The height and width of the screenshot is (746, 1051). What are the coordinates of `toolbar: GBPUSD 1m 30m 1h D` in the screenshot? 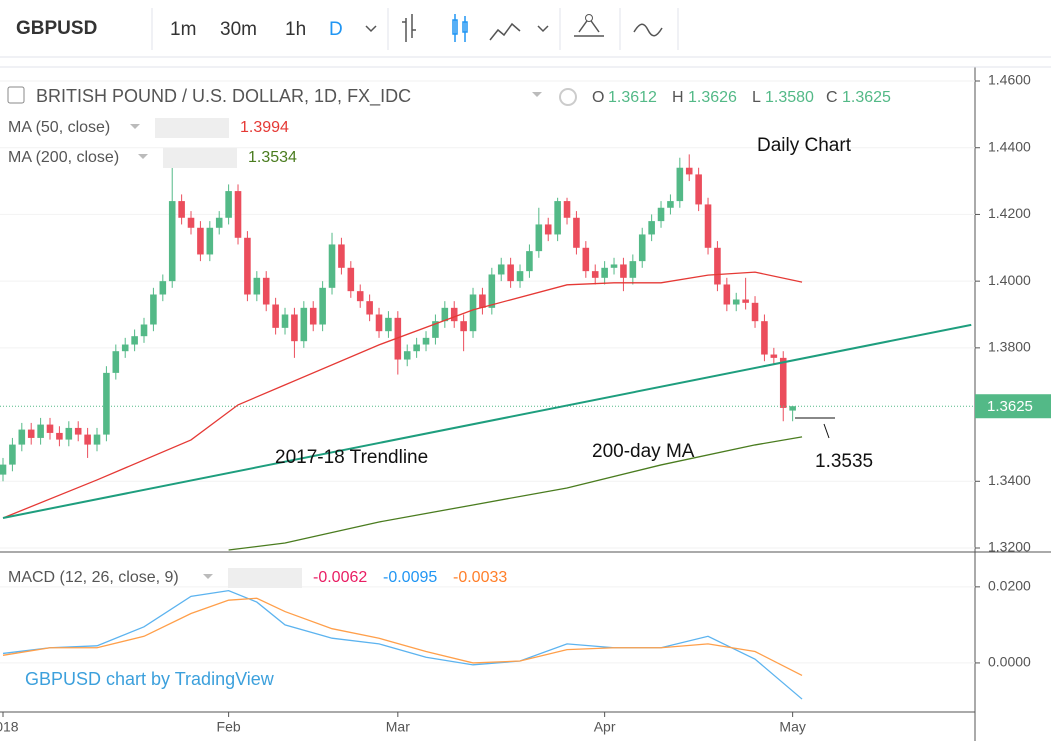 It's located at (525, 29).